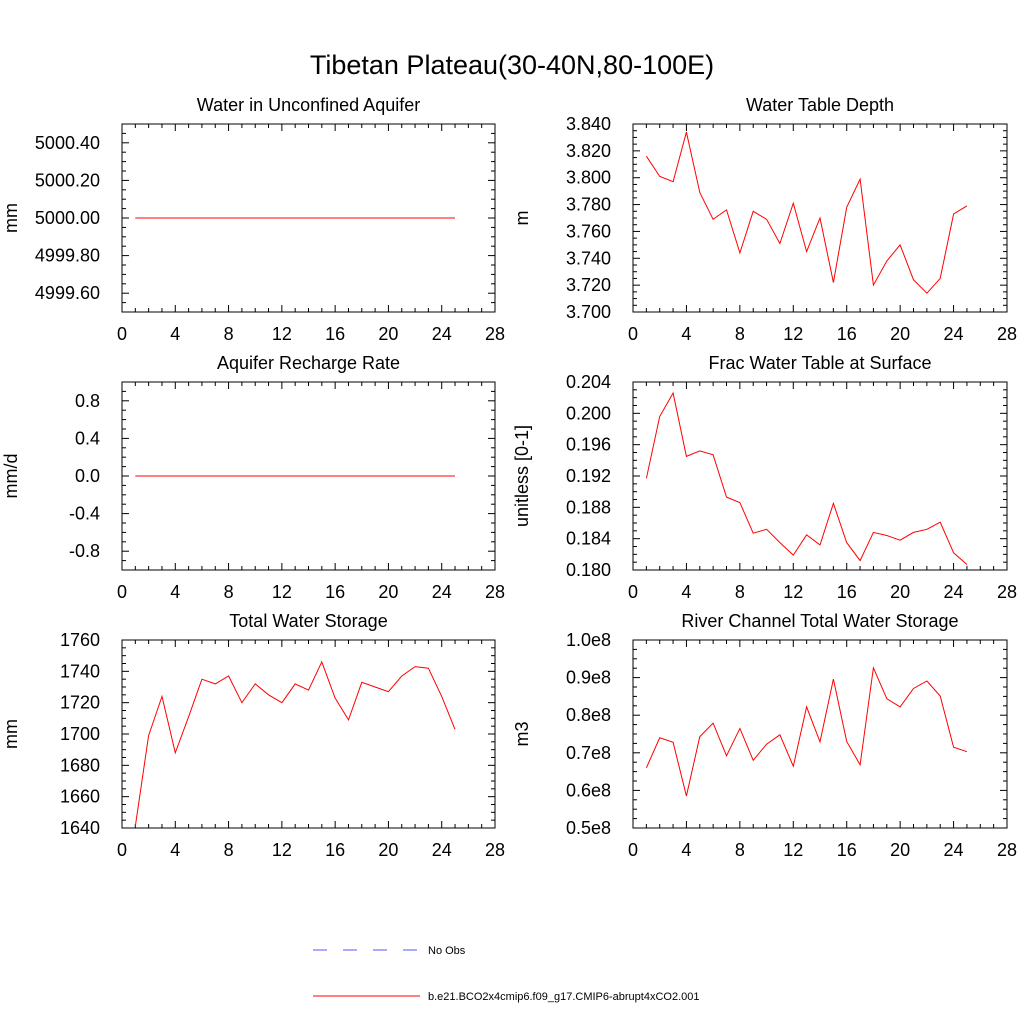  I want to click on y-tick-label: 3.780, so click(588, 205).